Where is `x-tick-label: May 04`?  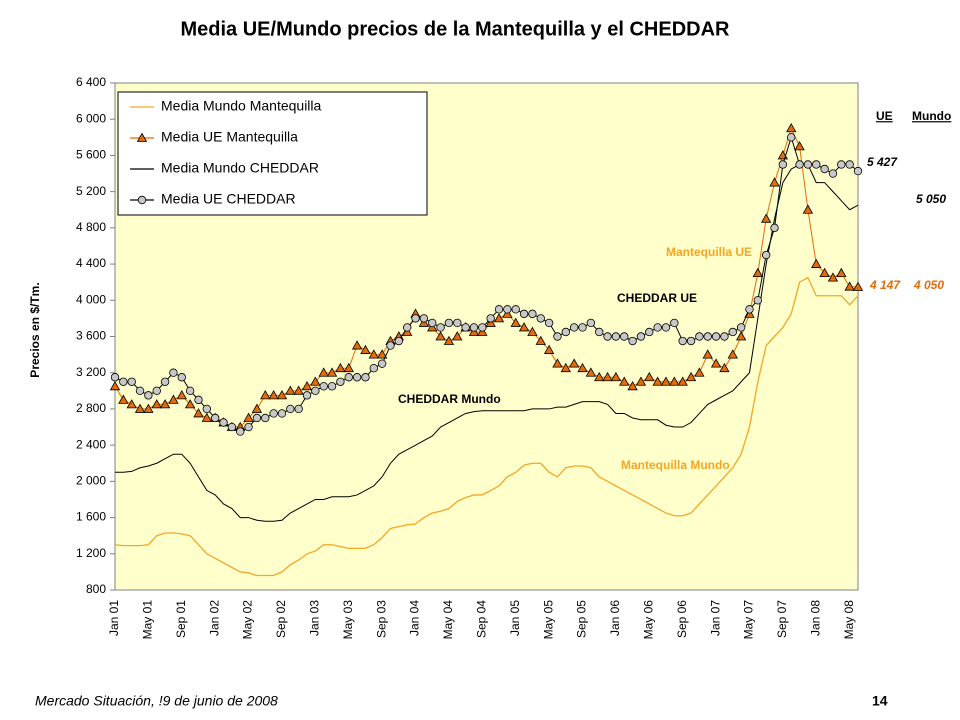
x-tick-label: May 04 is located at coordinates (448, 620).